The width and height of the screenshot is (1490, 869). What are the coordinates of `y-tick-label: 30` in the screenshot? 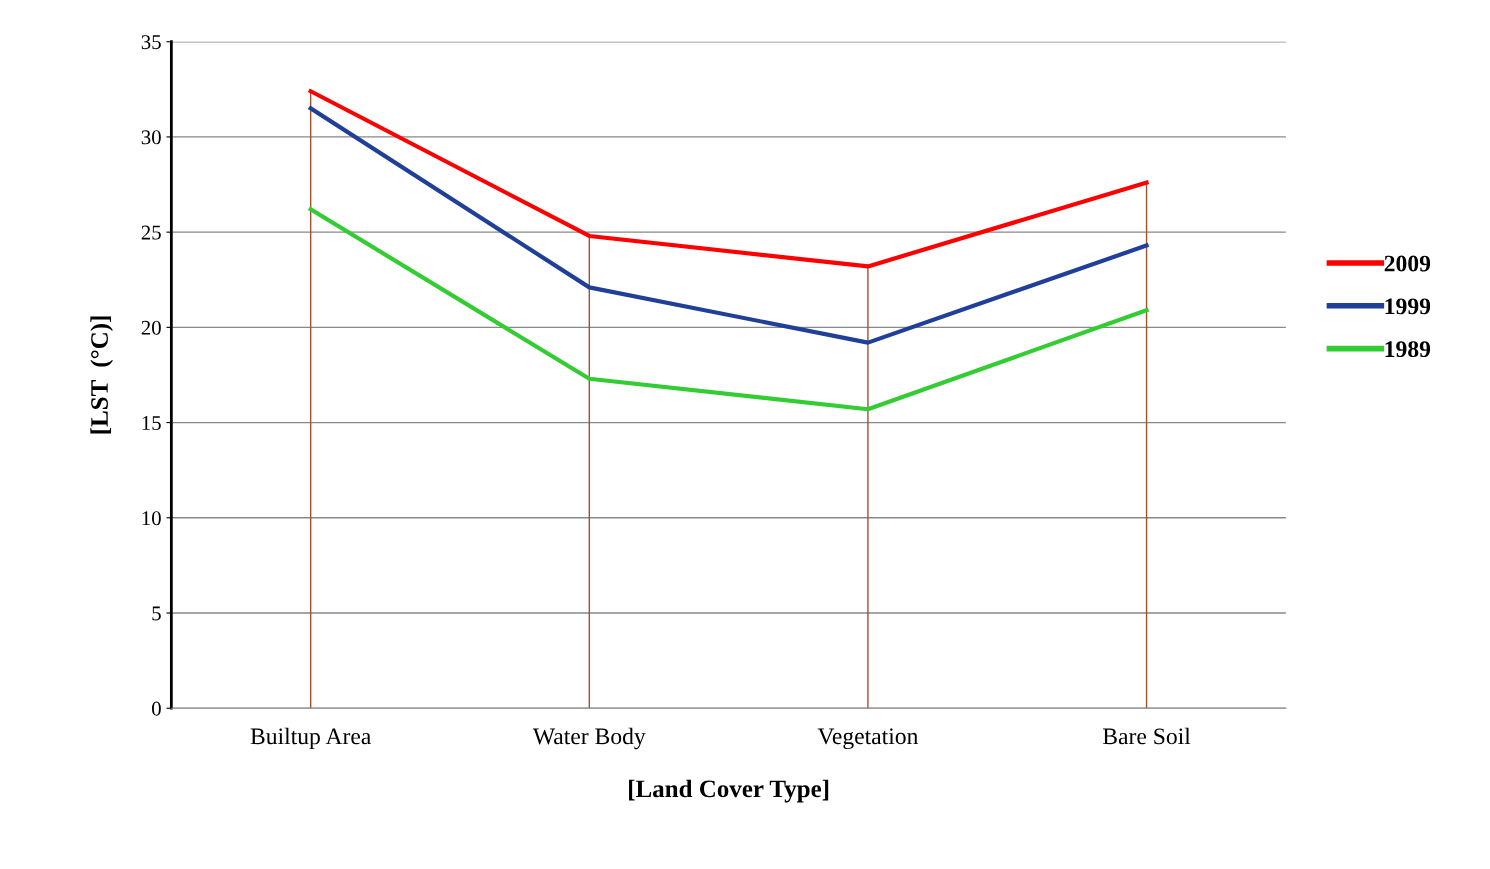 It's located at (151, 137).